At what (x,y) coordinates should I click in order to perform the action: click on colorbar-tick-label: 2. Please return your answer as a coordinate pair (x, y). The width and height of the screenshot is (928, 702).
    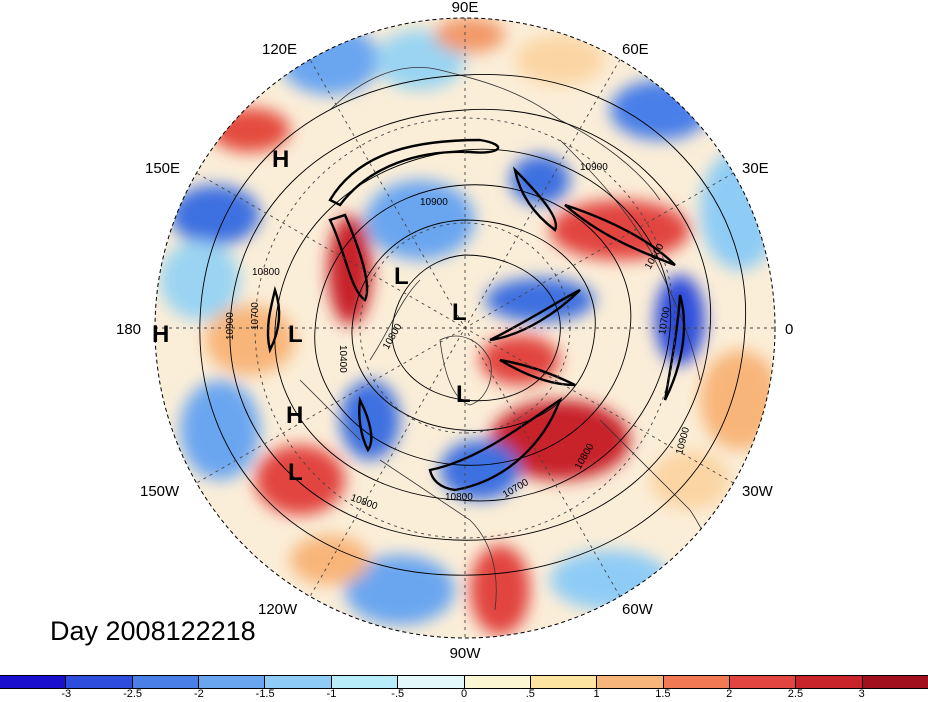
    Looking at the image, I should click on (729, 694).